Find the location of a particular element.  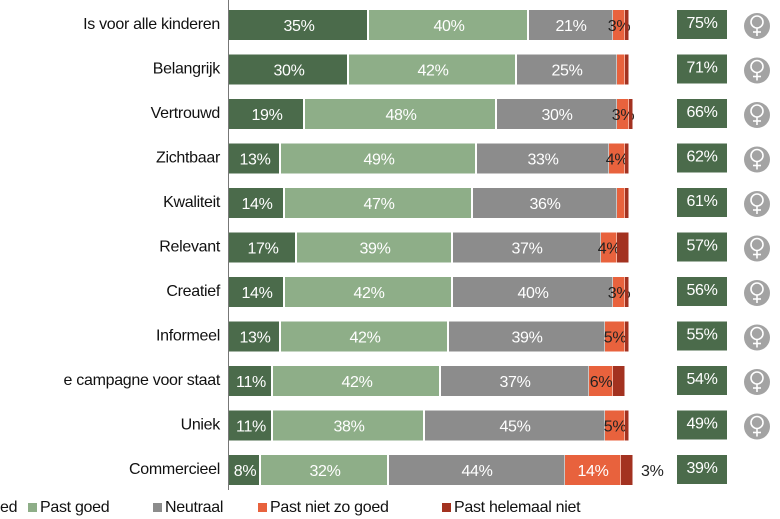

legend-label: ed is located at coordinates (8, 507).